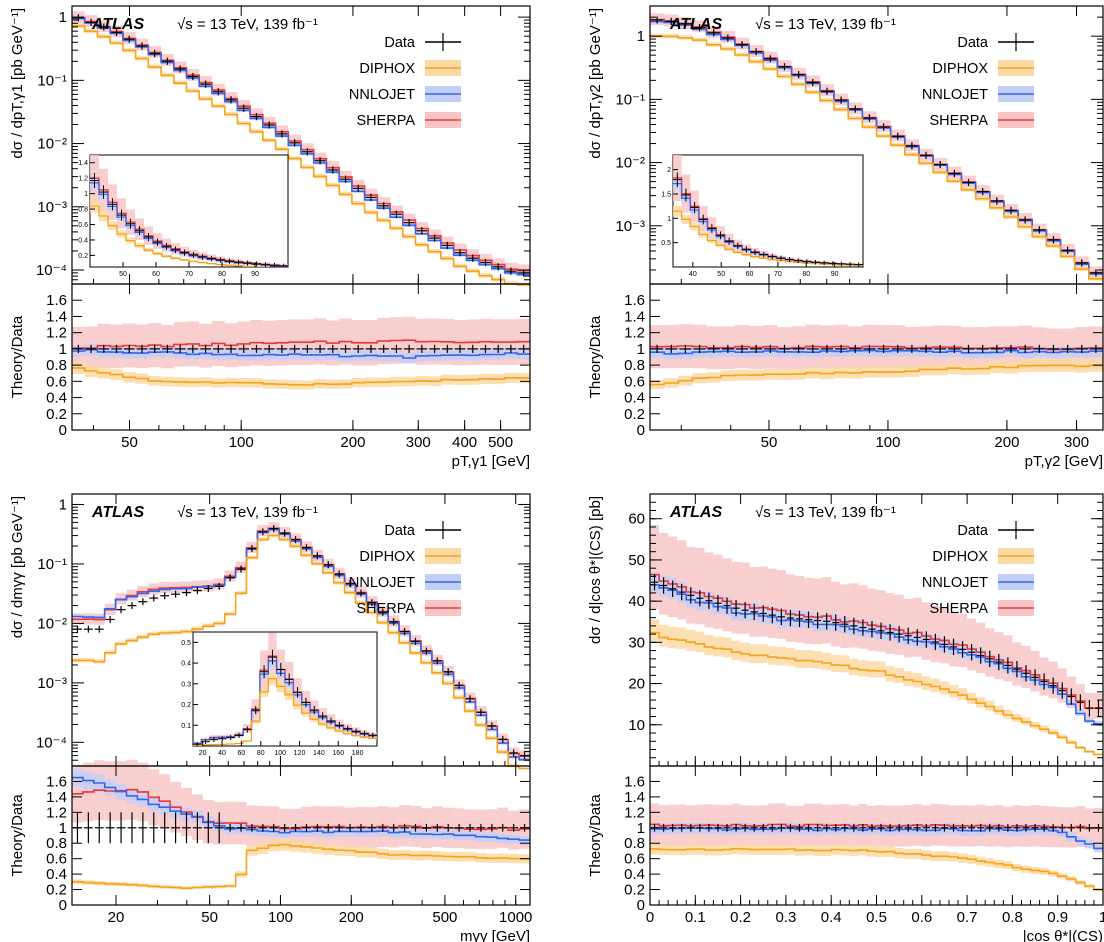 Image resolution: width=1104 pixels, height=942 pixels. I want to click on y-tick-label: 50, so click(636, 560).